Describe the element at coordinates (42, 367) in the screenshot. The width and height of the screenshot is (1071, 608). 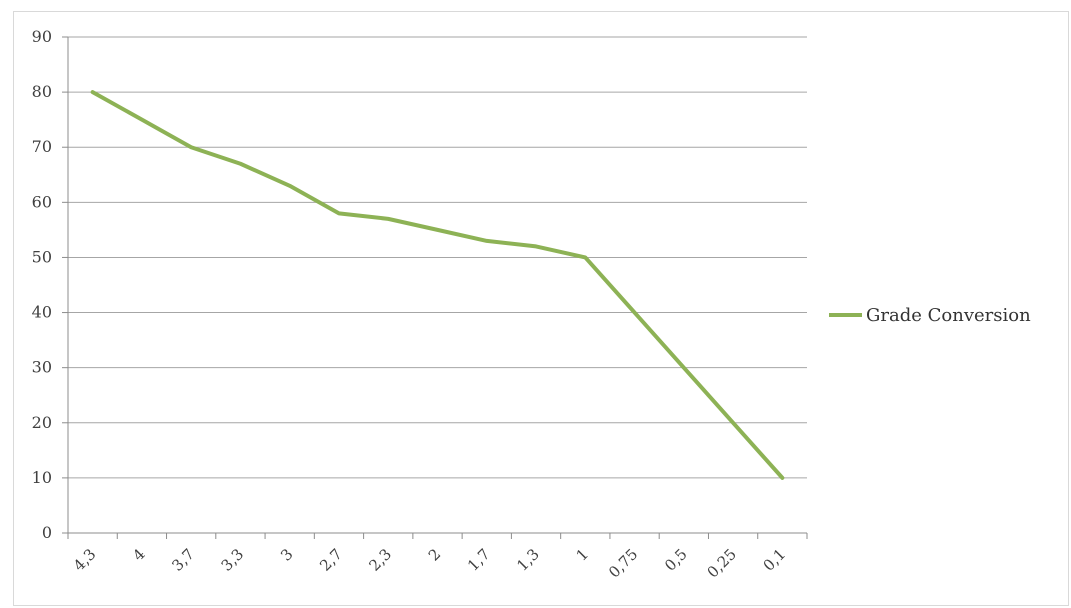
I see `y-tick-label: 30` at that location.